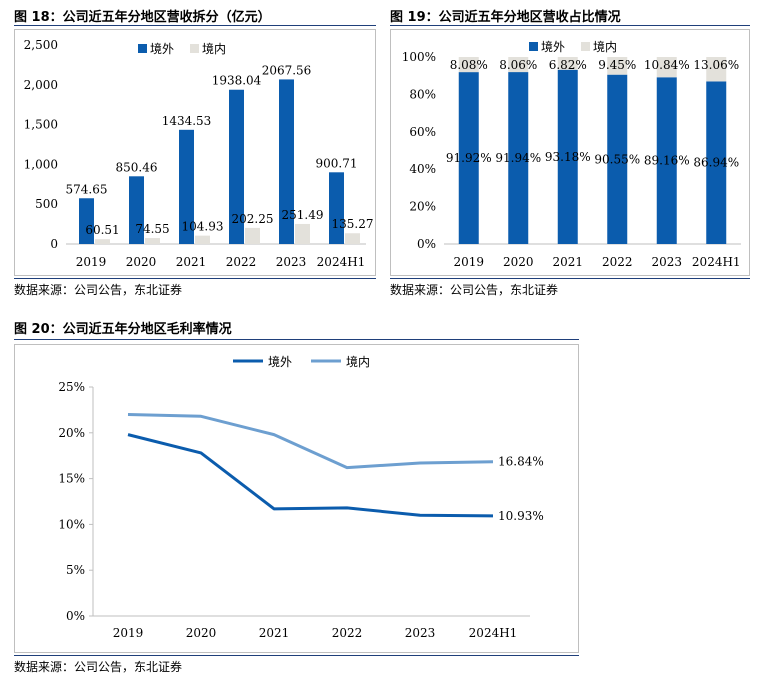 The height and width of the screenshot is (690, 771). What do you see at coordinates (617, 262) in the screenshot?
I see `fig19-x-tick-label: 2022` at bounding box center [617, 262].